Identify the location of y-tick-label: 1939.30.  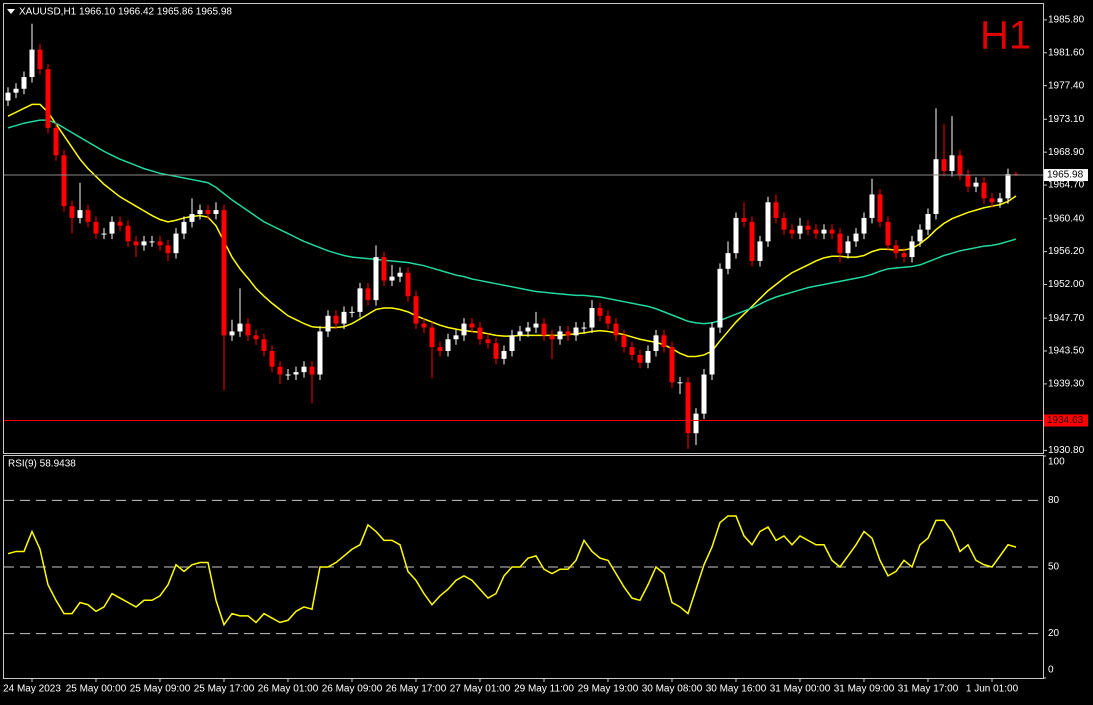
(1066, 384).